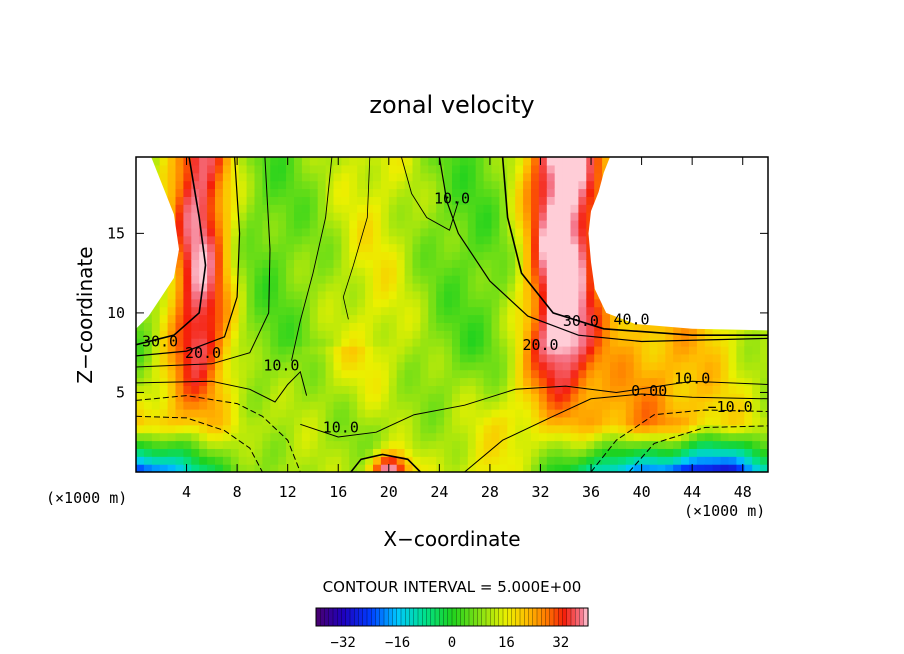 This screenshot has height=654, width=904. I want to click on x-tick-label: 44, so click(692, 492).